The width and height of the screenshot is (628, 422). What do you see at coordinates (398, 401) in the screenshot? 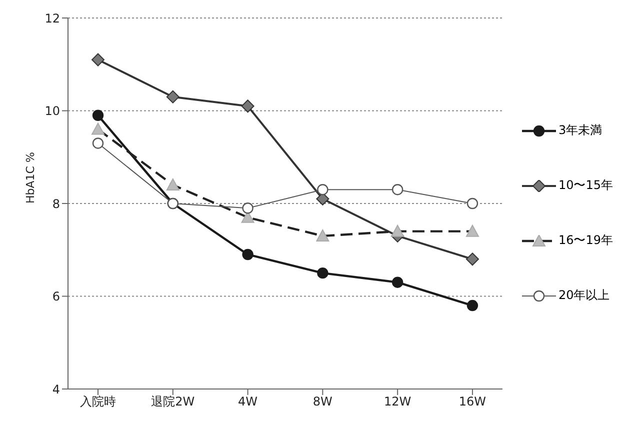
I see `x-tick-label: 12W` at bounding box center [398, 401].